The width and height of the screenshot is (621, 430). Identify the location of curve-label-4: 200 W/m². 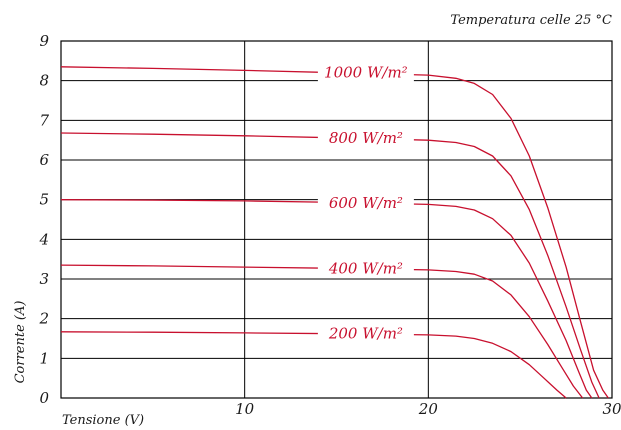
(365, 334).